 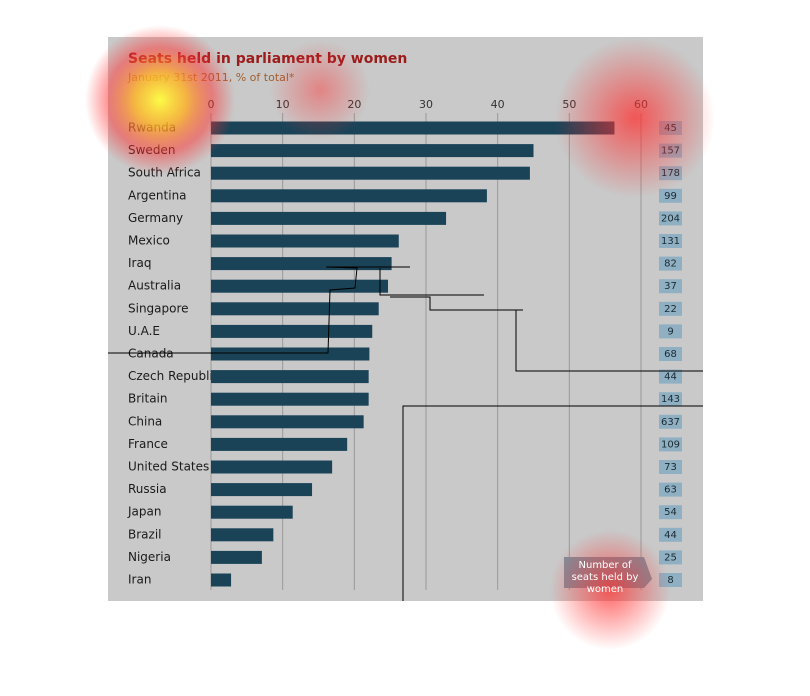 I want to click on seat-label: 109, so click(x=670, y=444).